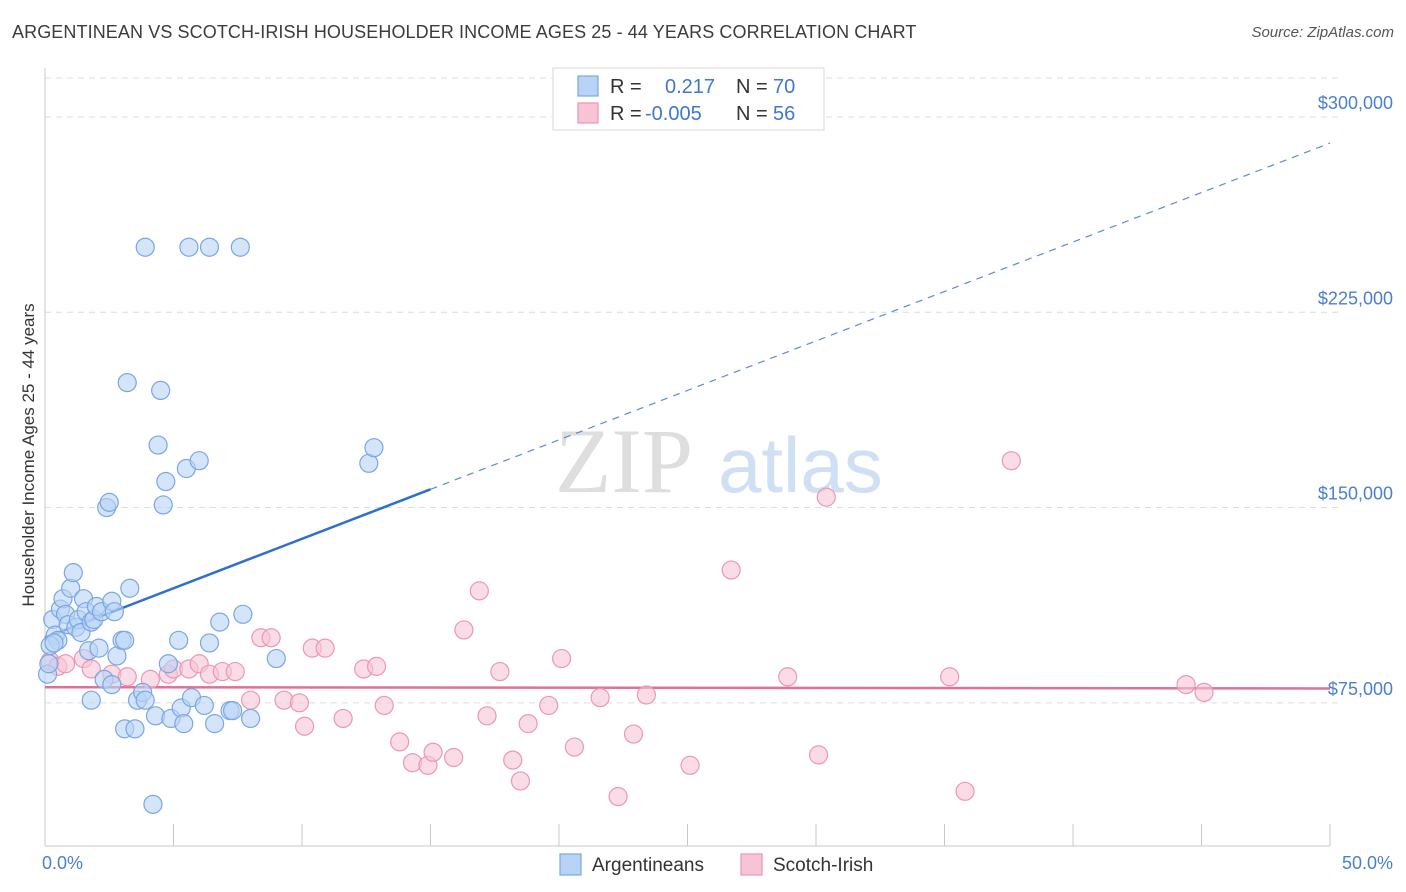 This screenshot has height=892, width=1406. I want to click on legend-n-label-1: N =, so click(752, 87).